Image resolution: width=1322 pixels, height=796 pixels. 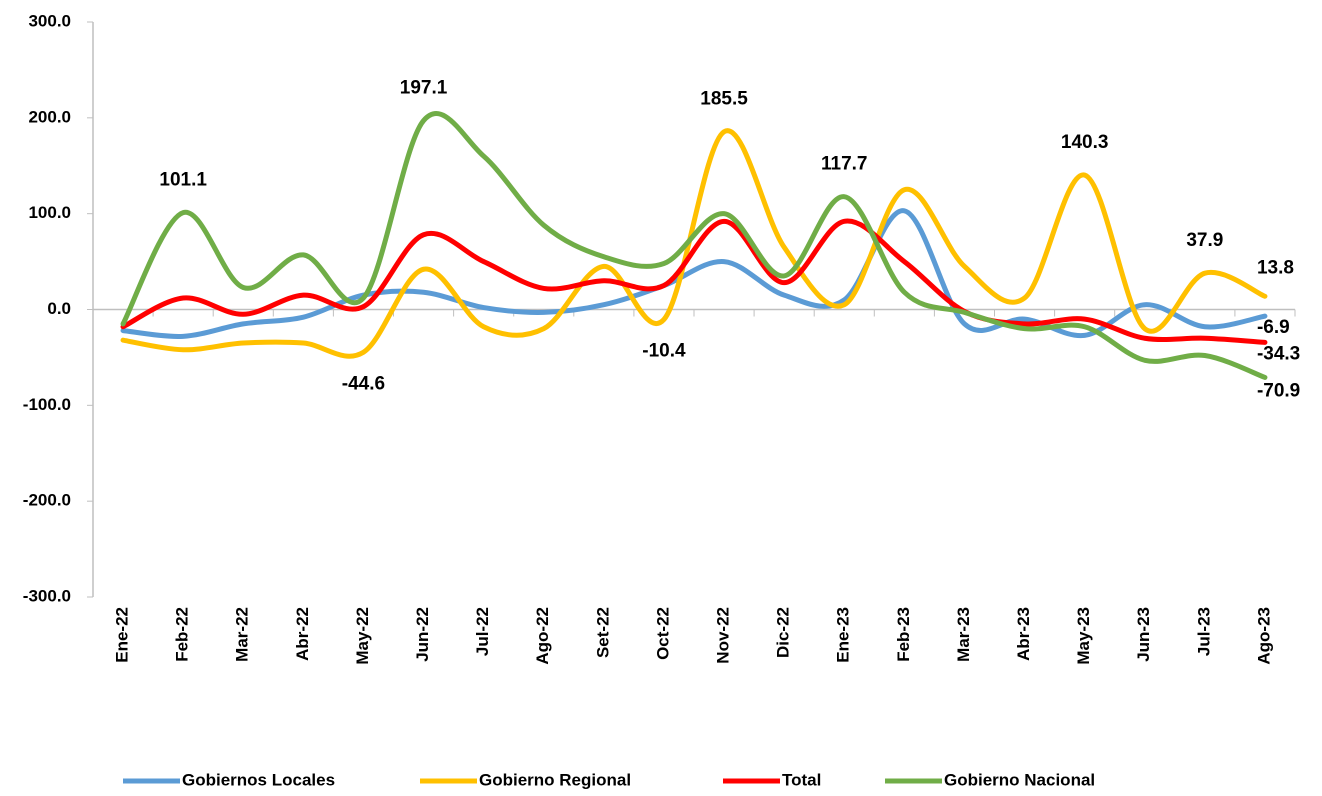 What do you see at coordinates (1143, 634) in the screenshot?
I see `x-tick-label: Jun-23` at bounding box center [1143, 634].